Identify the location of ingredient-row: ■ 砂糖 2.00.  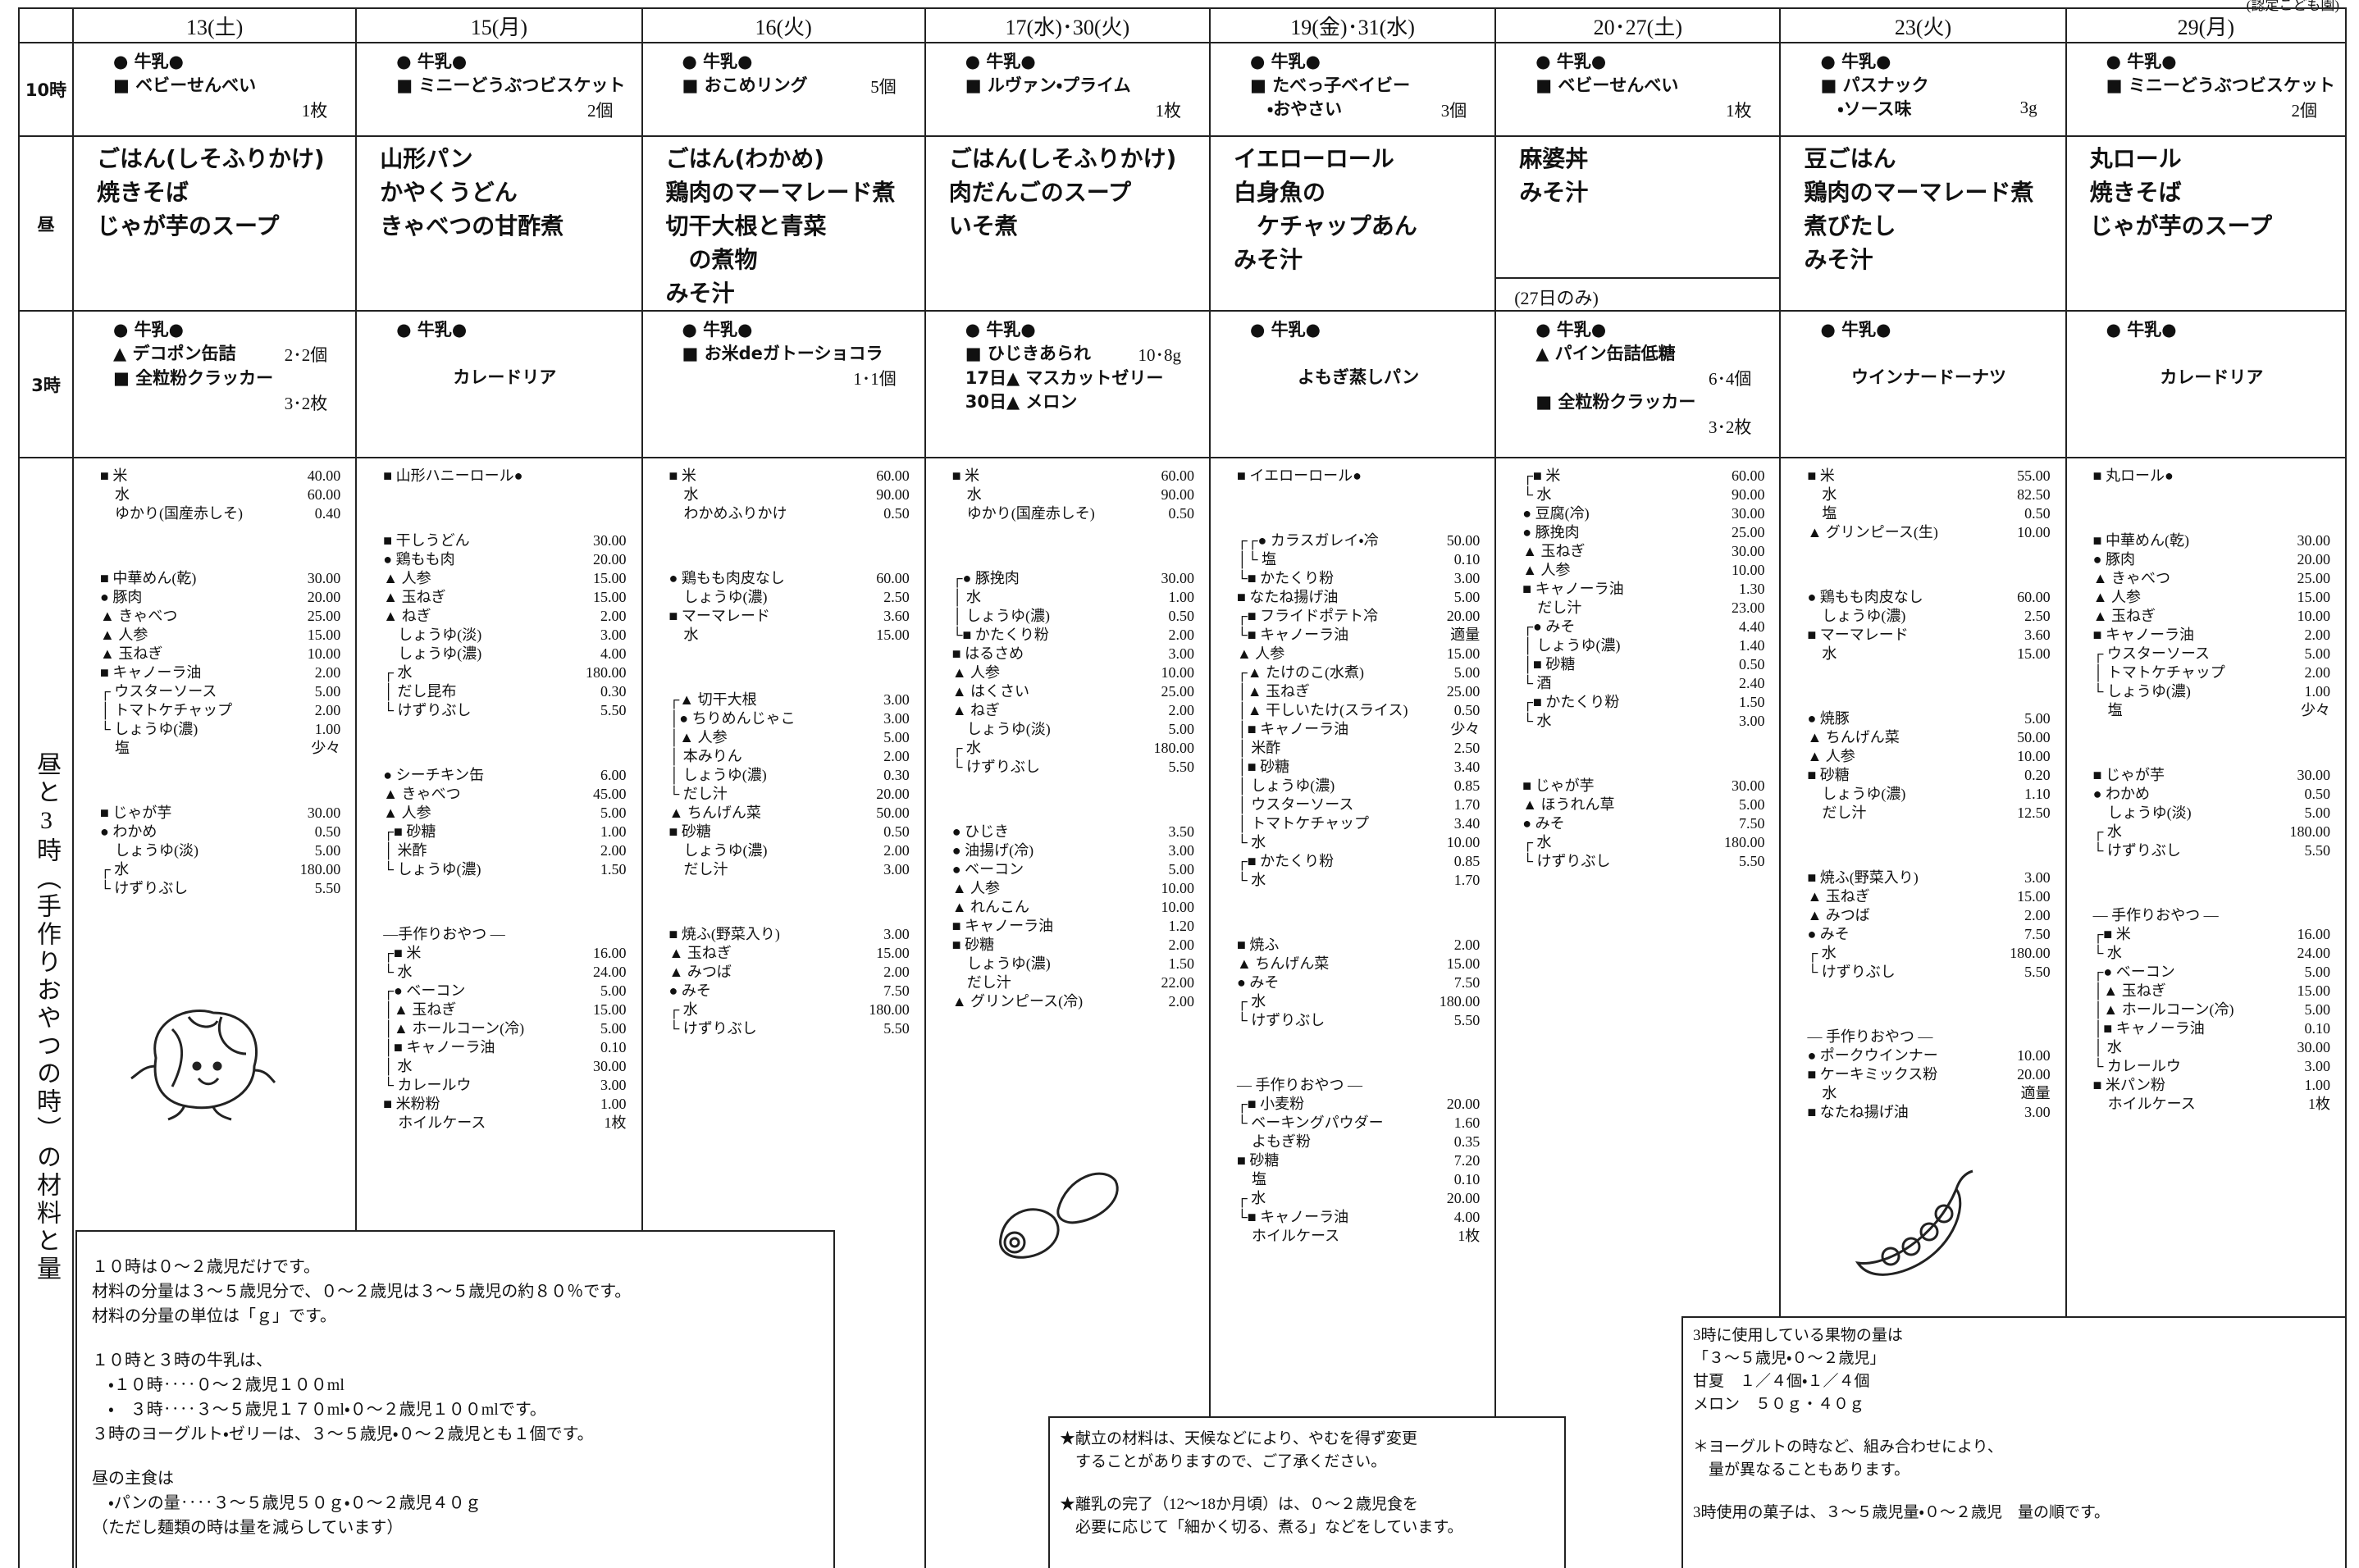
(1073, 946).